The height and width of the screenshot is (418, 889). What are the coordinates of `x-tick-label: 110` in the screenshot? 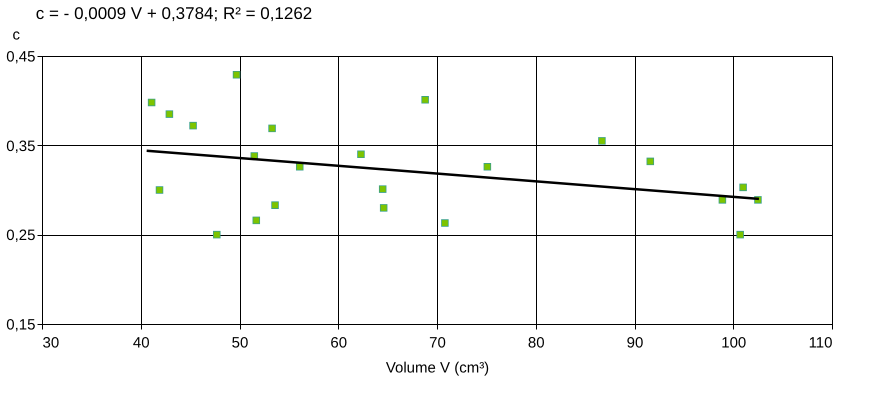 It's located at (820, 343).